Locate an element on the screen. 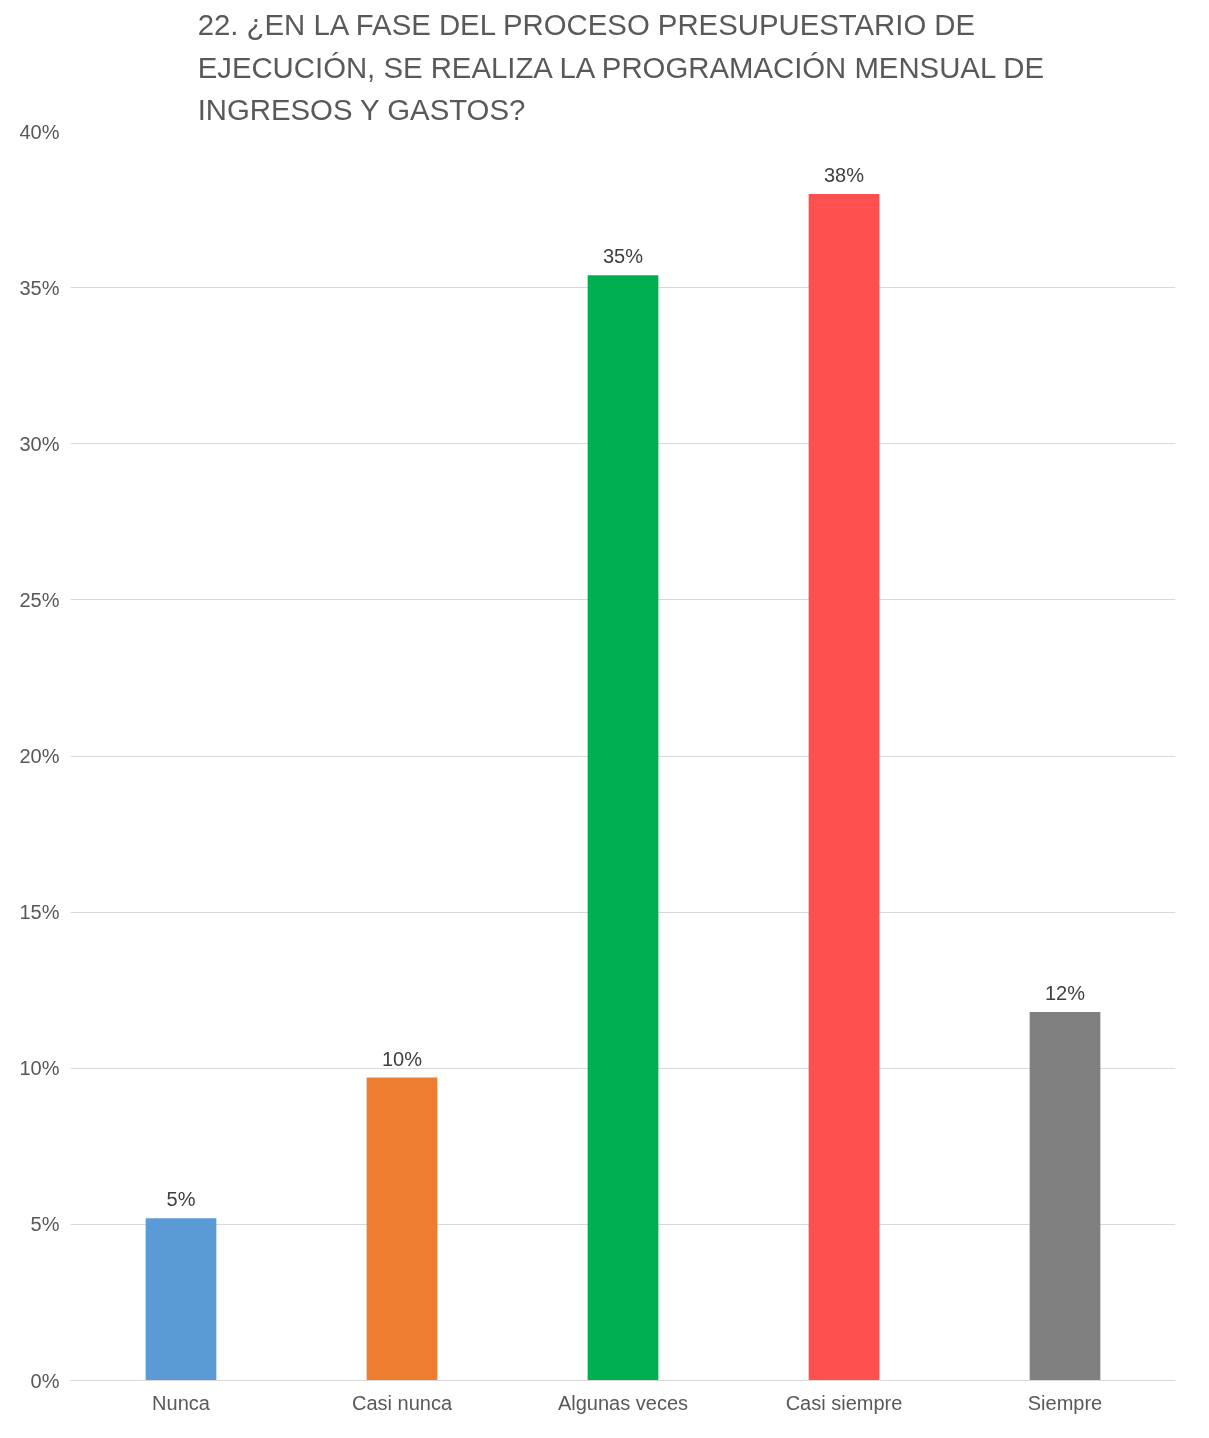 The height and width of the screenshot is (1438, 1209). y-tick-label: 40% is located at coordinates (39, 131).